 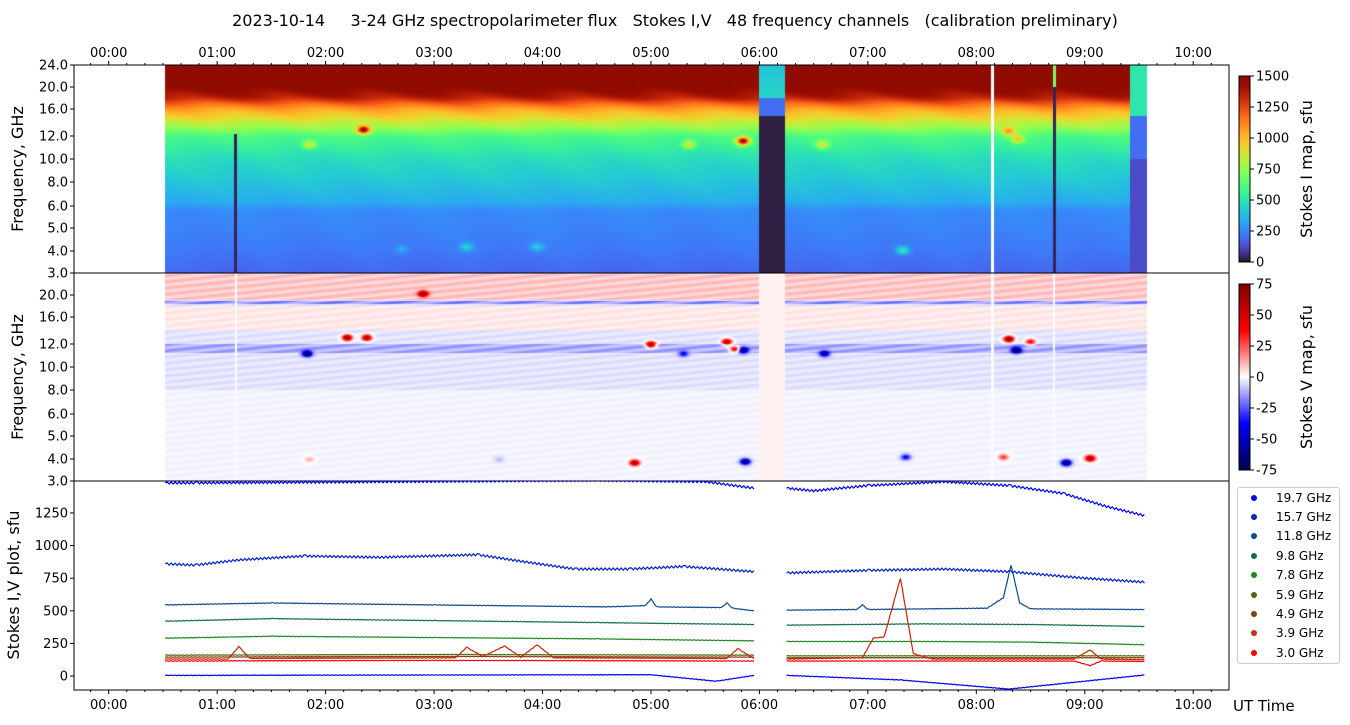 I want to click on time-tick-label-bottom: 10:00, so click(x=1192, y=705).